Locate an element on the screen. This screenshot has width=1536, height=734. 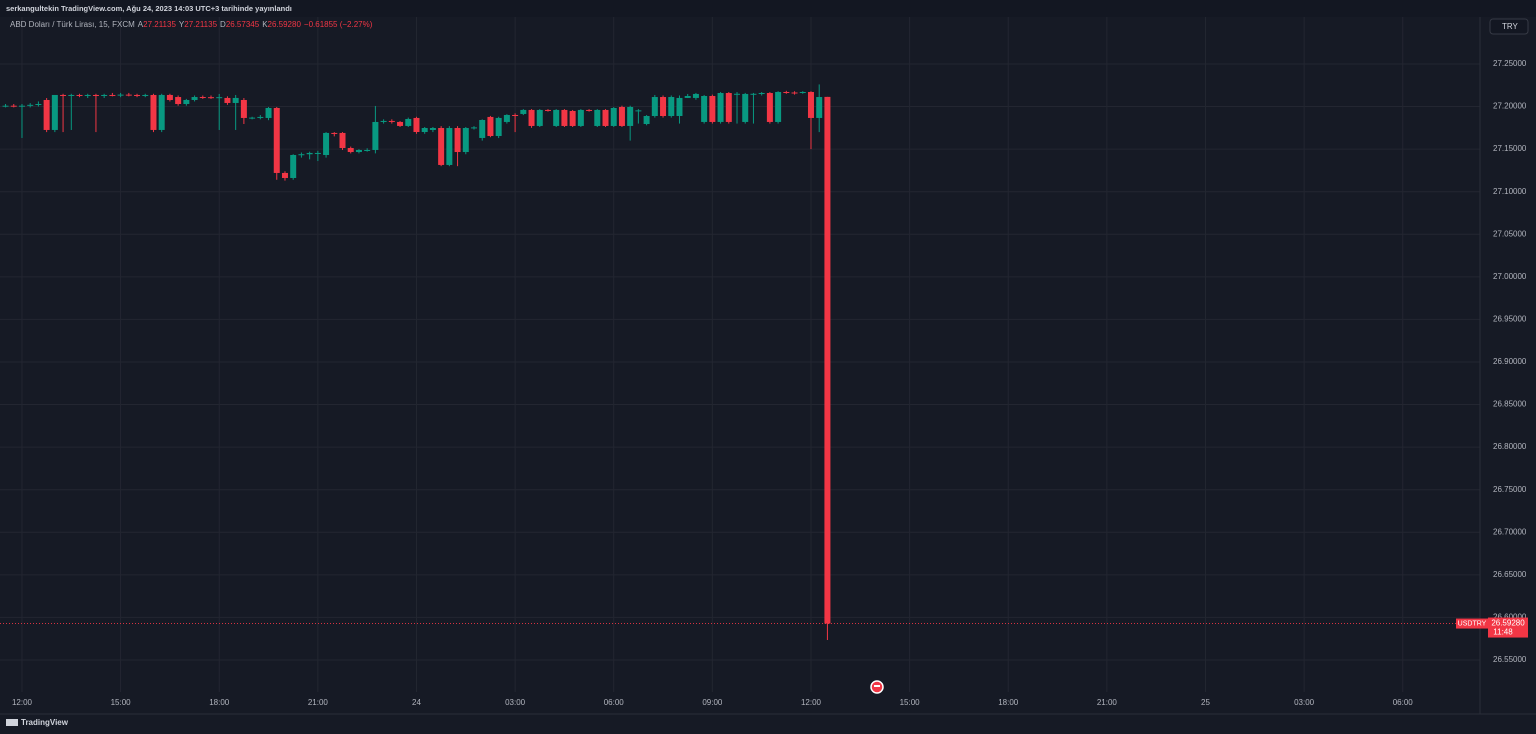
header-bar is located at coordinates (768, 8).